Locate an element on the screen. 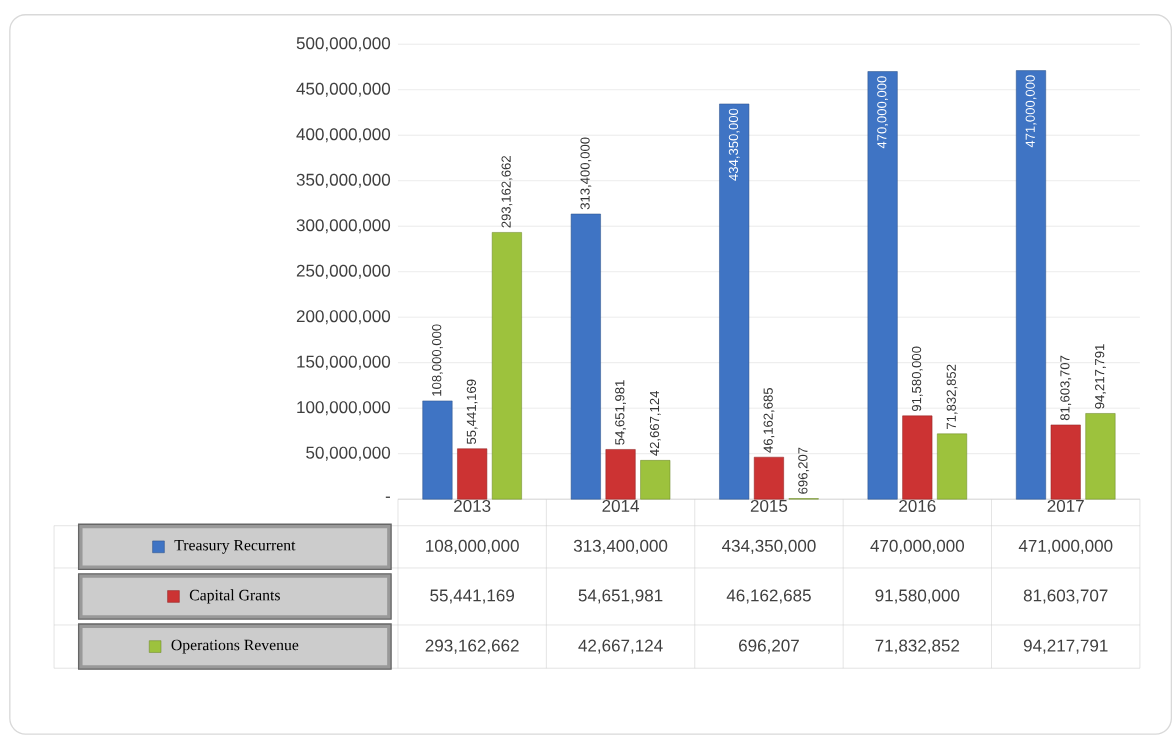  y-tick-label: 100,000,000 is located at coordinates (344, 408).